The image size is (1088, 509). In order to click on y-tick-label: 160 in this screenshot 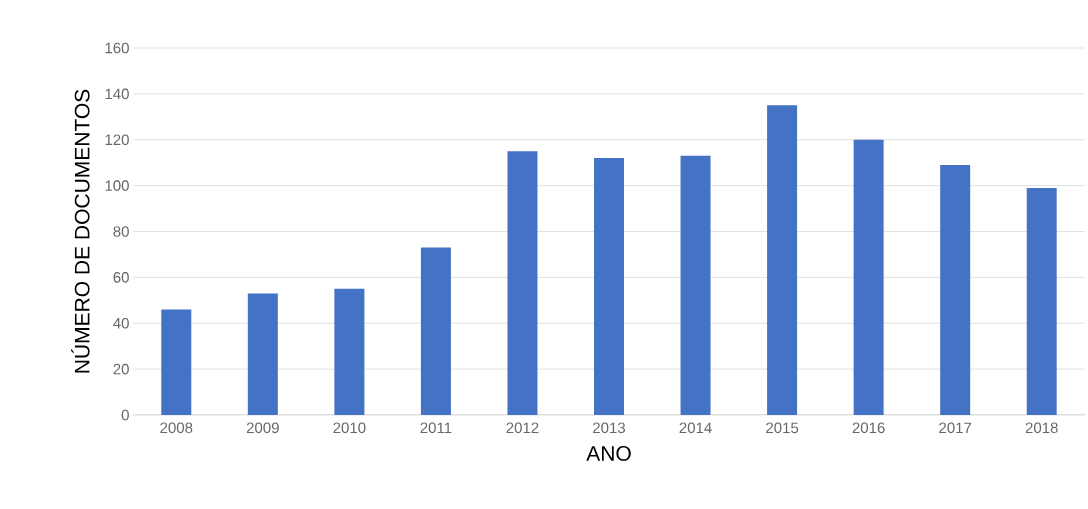, I will do `click(117, 48)`.